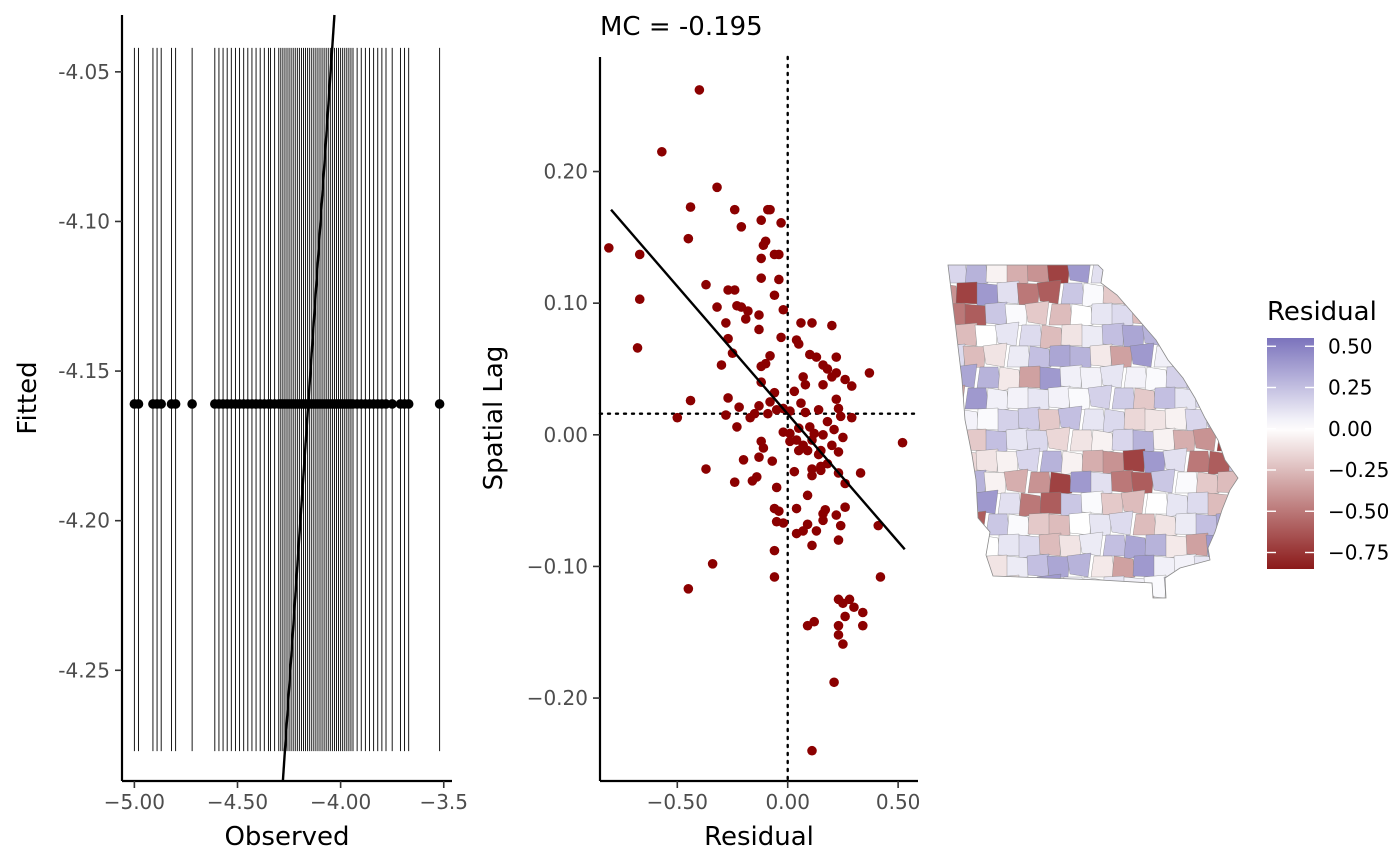 The width and height of the screenshot is (1400, 866). Describe the element at coordinates (84, 221) in the screenshot. I see `y-tick-label: -4.10` at that location.